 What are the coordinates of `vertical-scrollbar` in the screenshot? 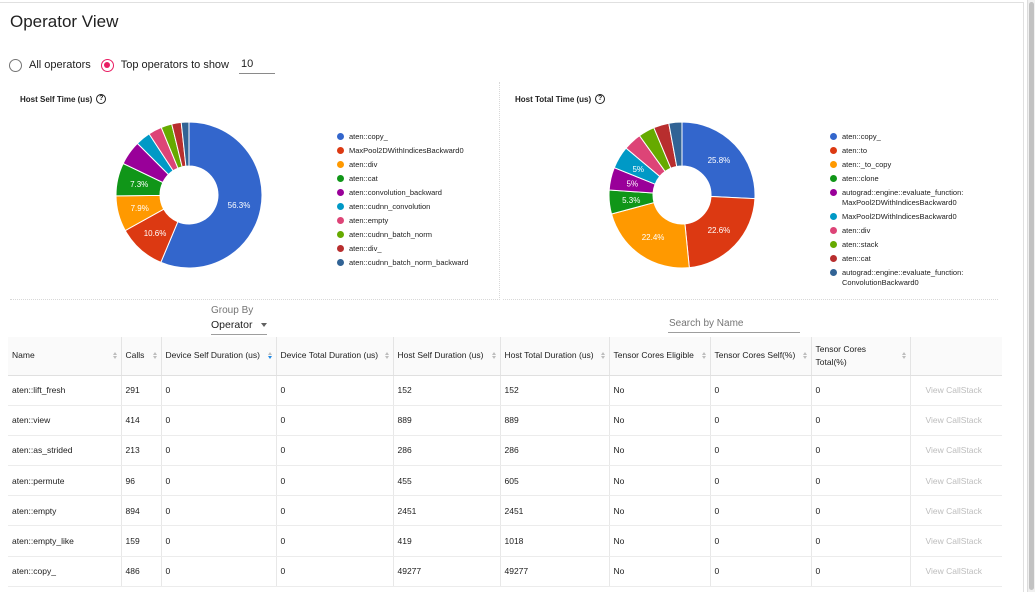 It's located at (1031, 296).